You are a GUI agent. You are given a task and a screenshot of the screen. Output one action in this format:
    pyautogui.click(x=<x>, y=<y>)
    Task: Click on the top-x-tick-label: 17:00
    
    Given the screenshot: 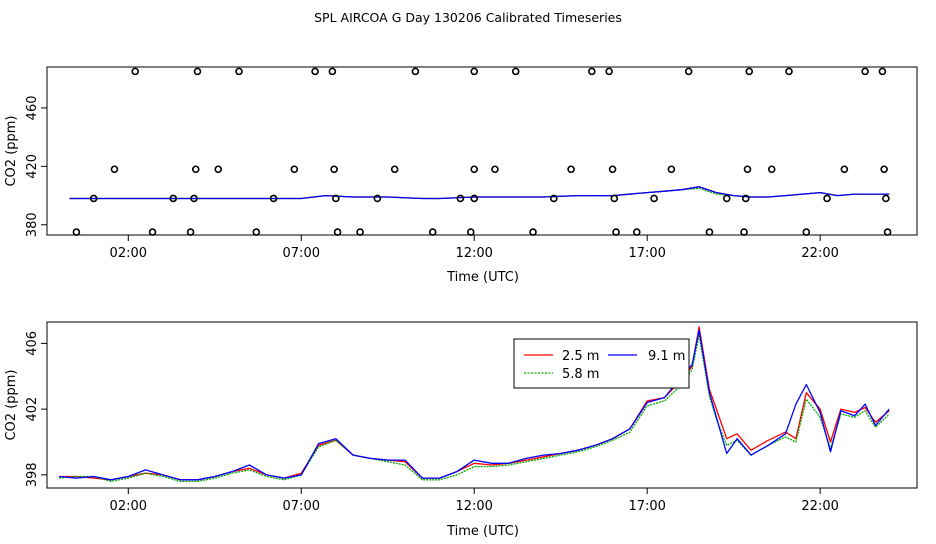 What is the action you would take?
    pyautogui.click(x=646, y=253)
    